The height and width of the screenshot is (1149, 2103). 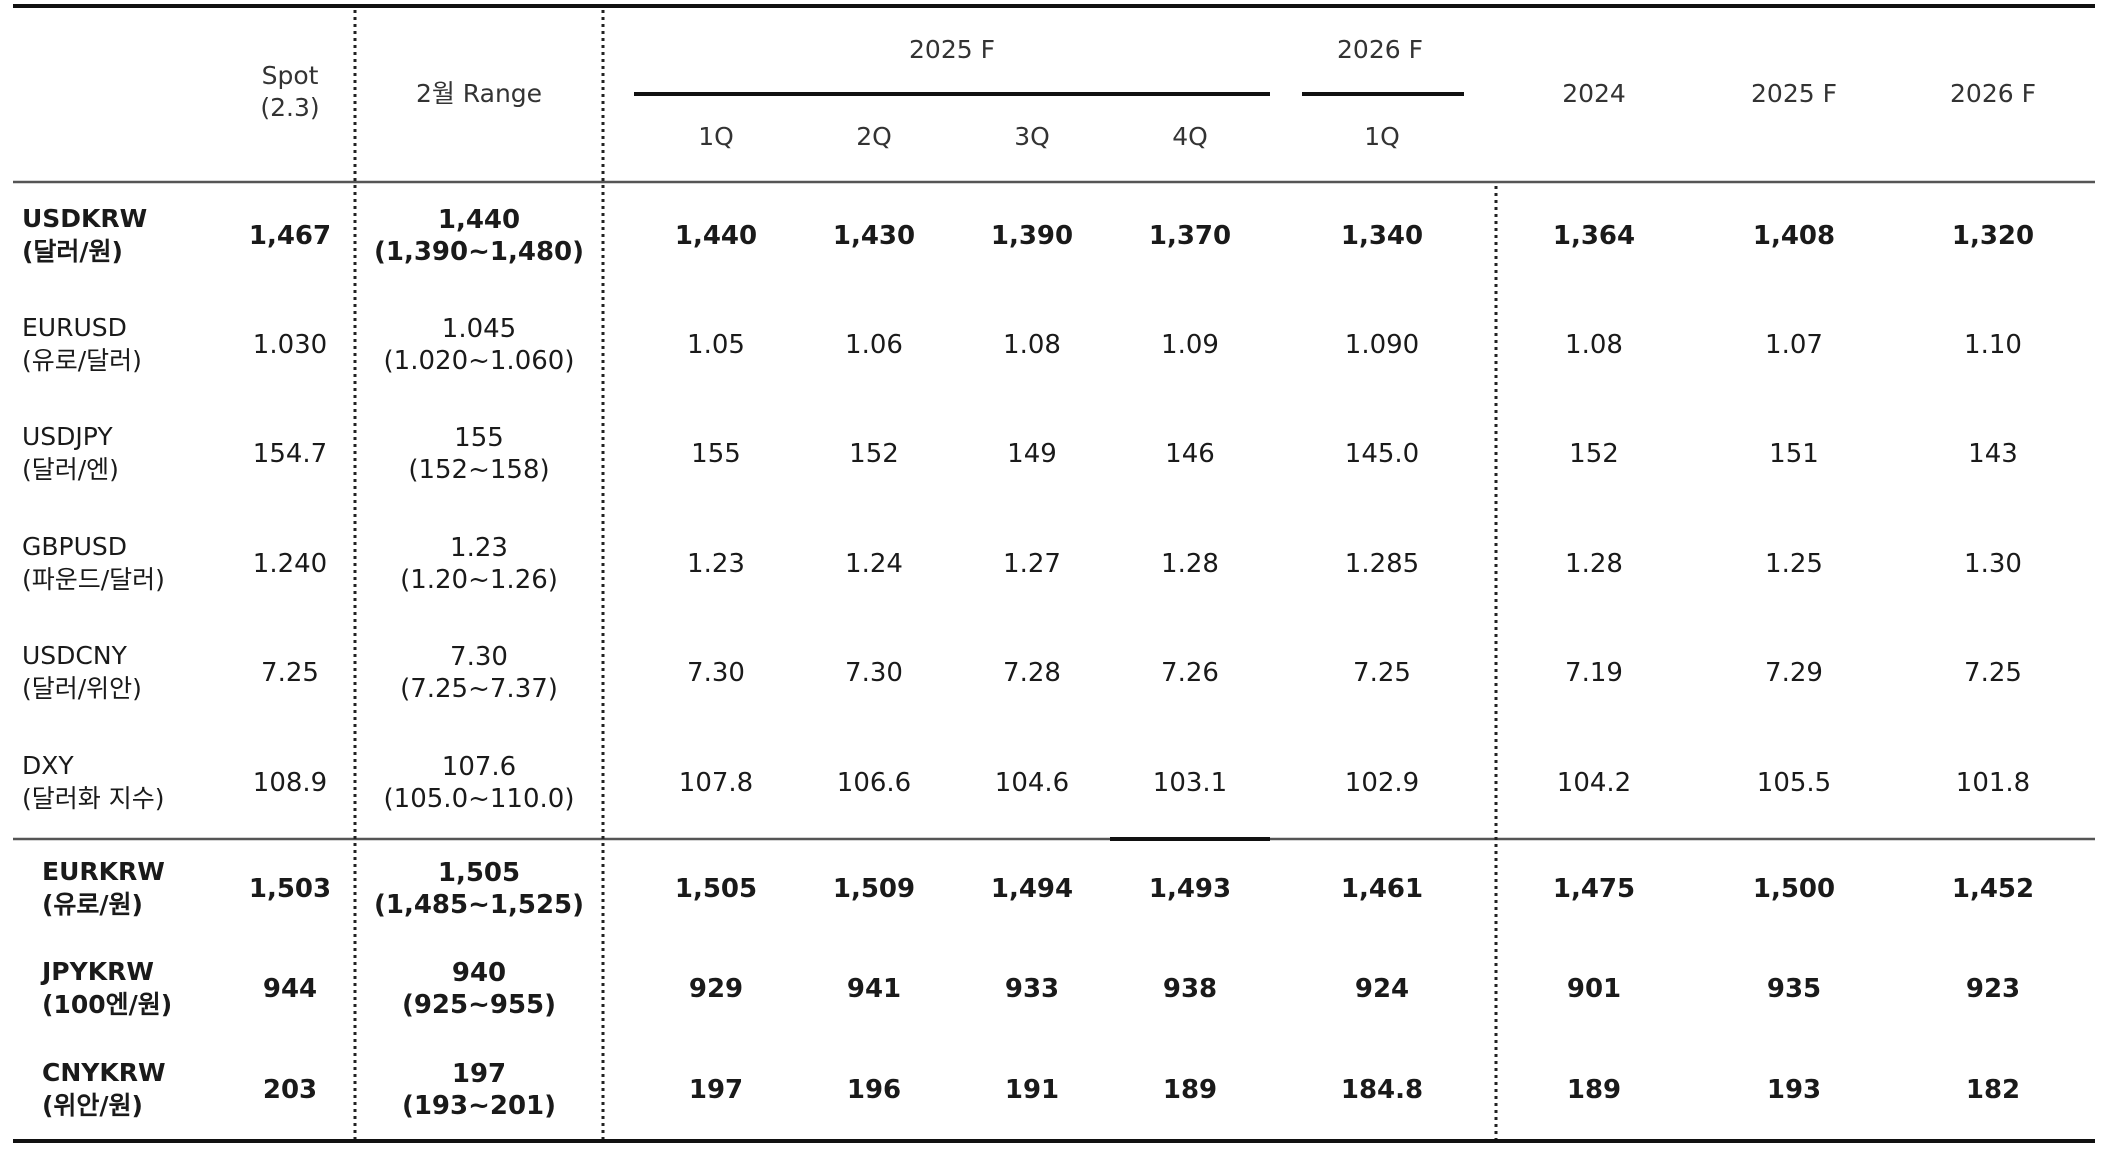 I want to click on annual-value: 143, so click(x=1993, y=454).